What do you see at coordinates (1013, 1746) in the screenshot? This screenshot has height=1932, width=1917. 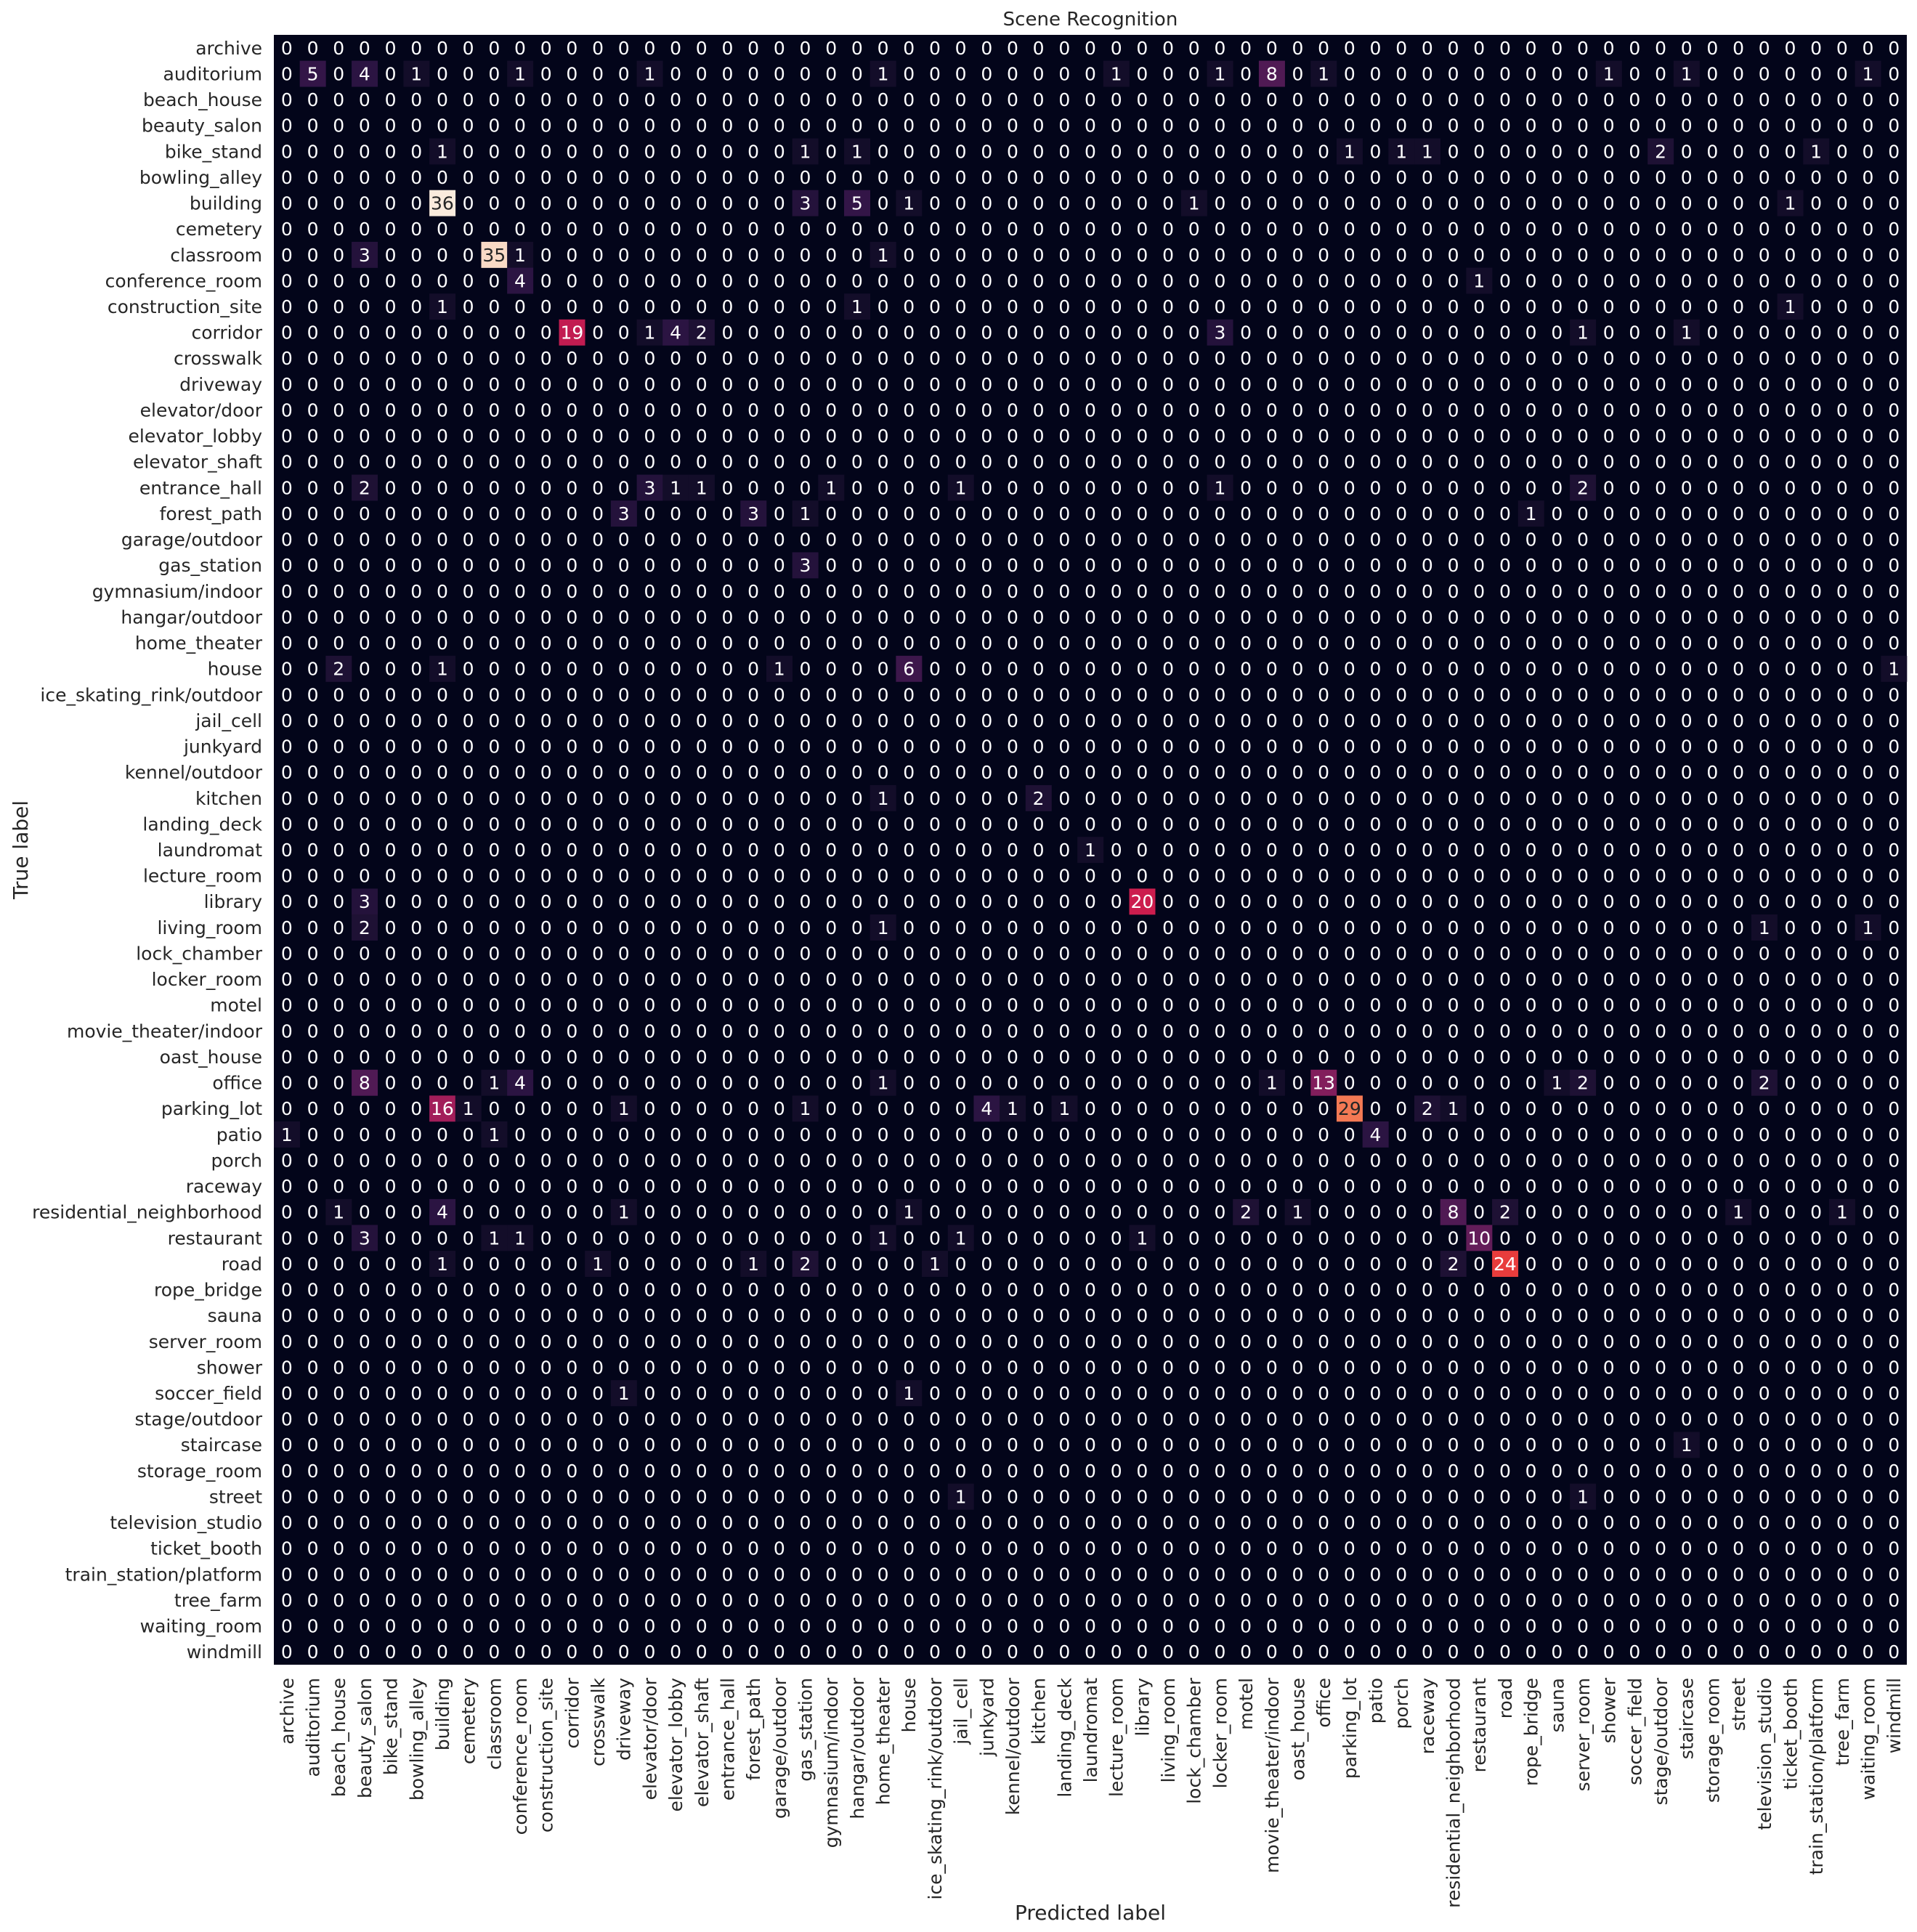 I see `x-tick-label: kennel/outdoor` at bounding box center [1013, 1746].